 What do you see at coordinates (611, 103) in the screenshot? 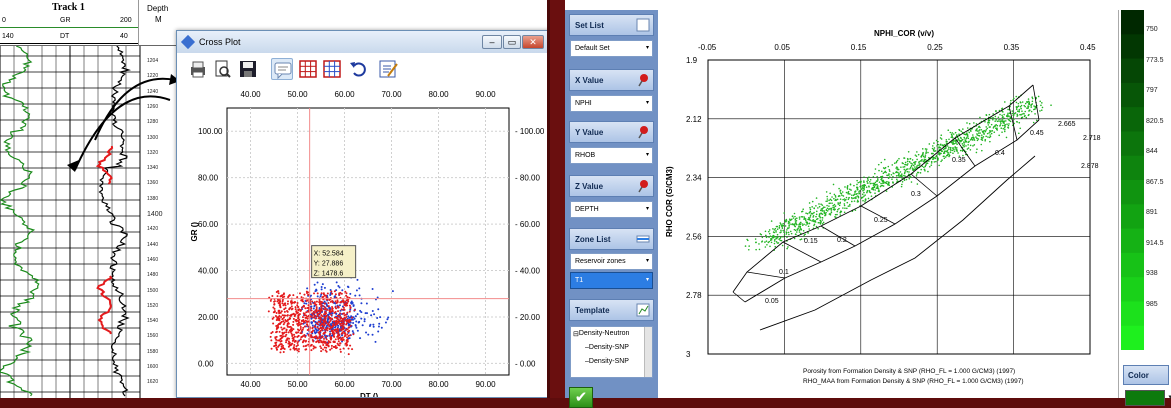
I see `x-value-select: NPHI ▾` at bounding box center [611, 103].